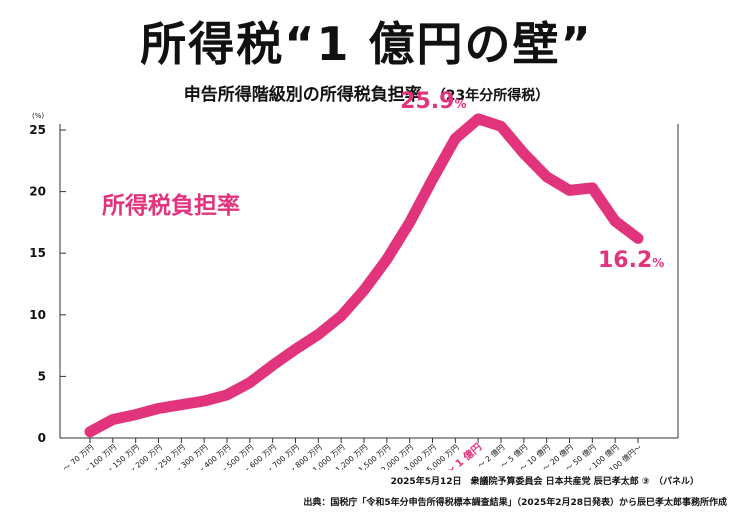  I want to click on subtitle-note: （23年分所得税）, so click(490, 96).